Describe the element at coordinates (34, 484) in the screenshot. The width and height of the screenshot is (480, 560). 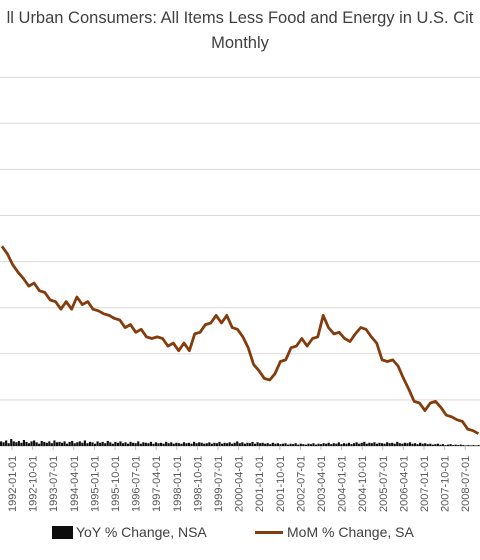
I see `x-tick-label: 1992-10-01` at that location.